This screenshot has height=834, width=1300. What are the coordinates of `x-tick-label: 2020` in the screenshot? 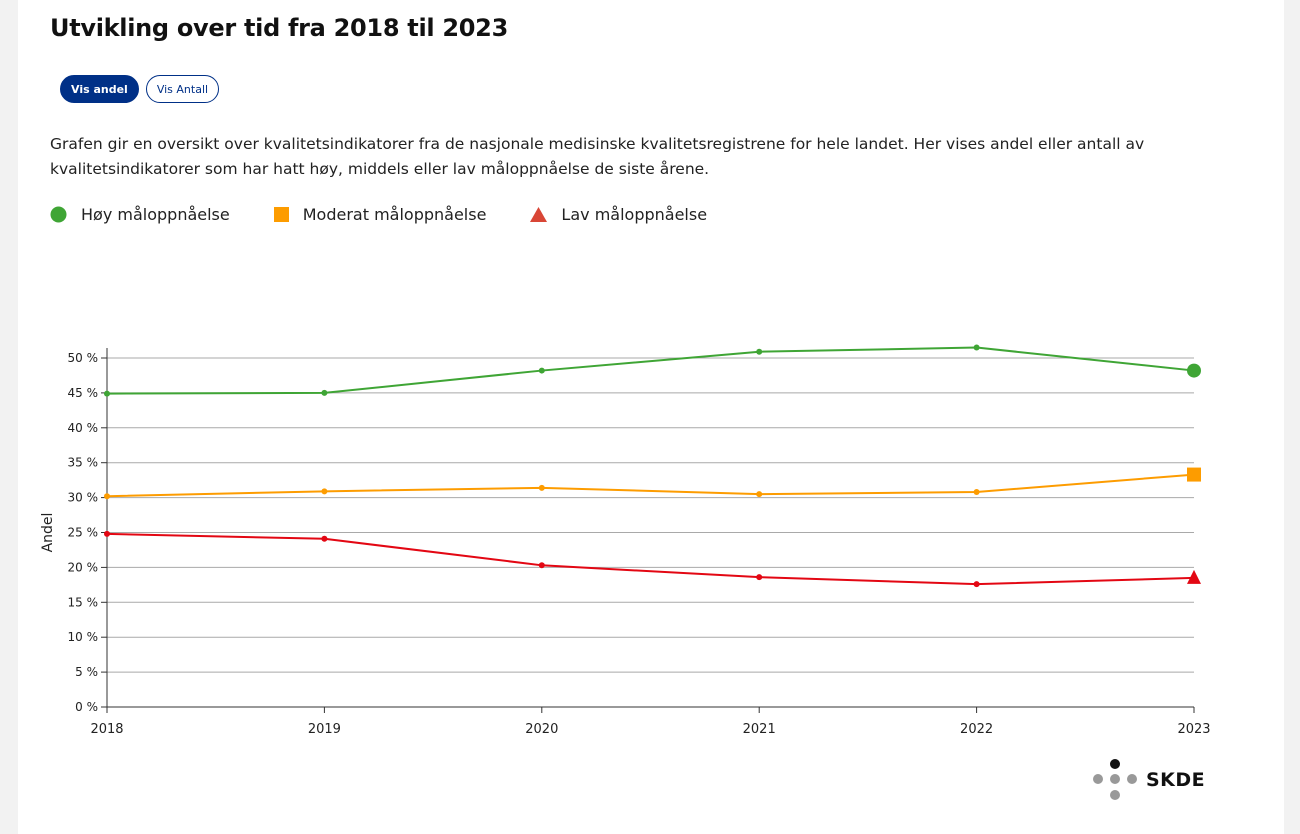 It's located at (541, 729).